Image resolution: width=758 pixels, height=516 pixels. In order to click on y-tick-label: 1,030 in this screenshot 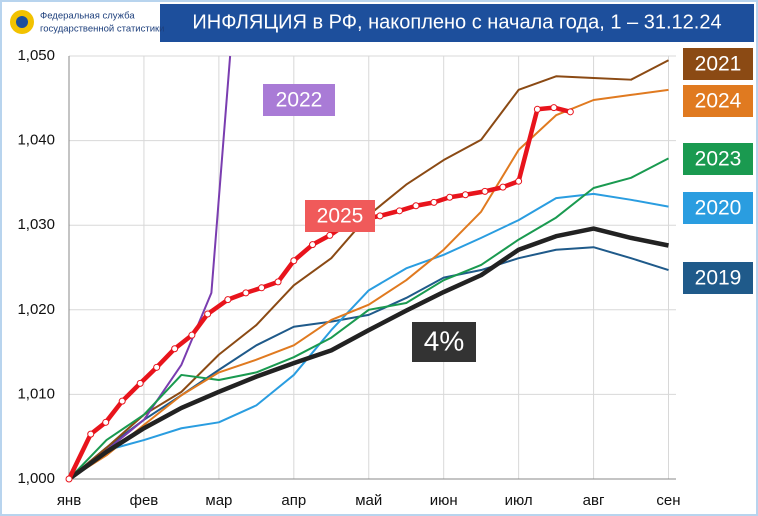, I will do `click(36, 224)`.